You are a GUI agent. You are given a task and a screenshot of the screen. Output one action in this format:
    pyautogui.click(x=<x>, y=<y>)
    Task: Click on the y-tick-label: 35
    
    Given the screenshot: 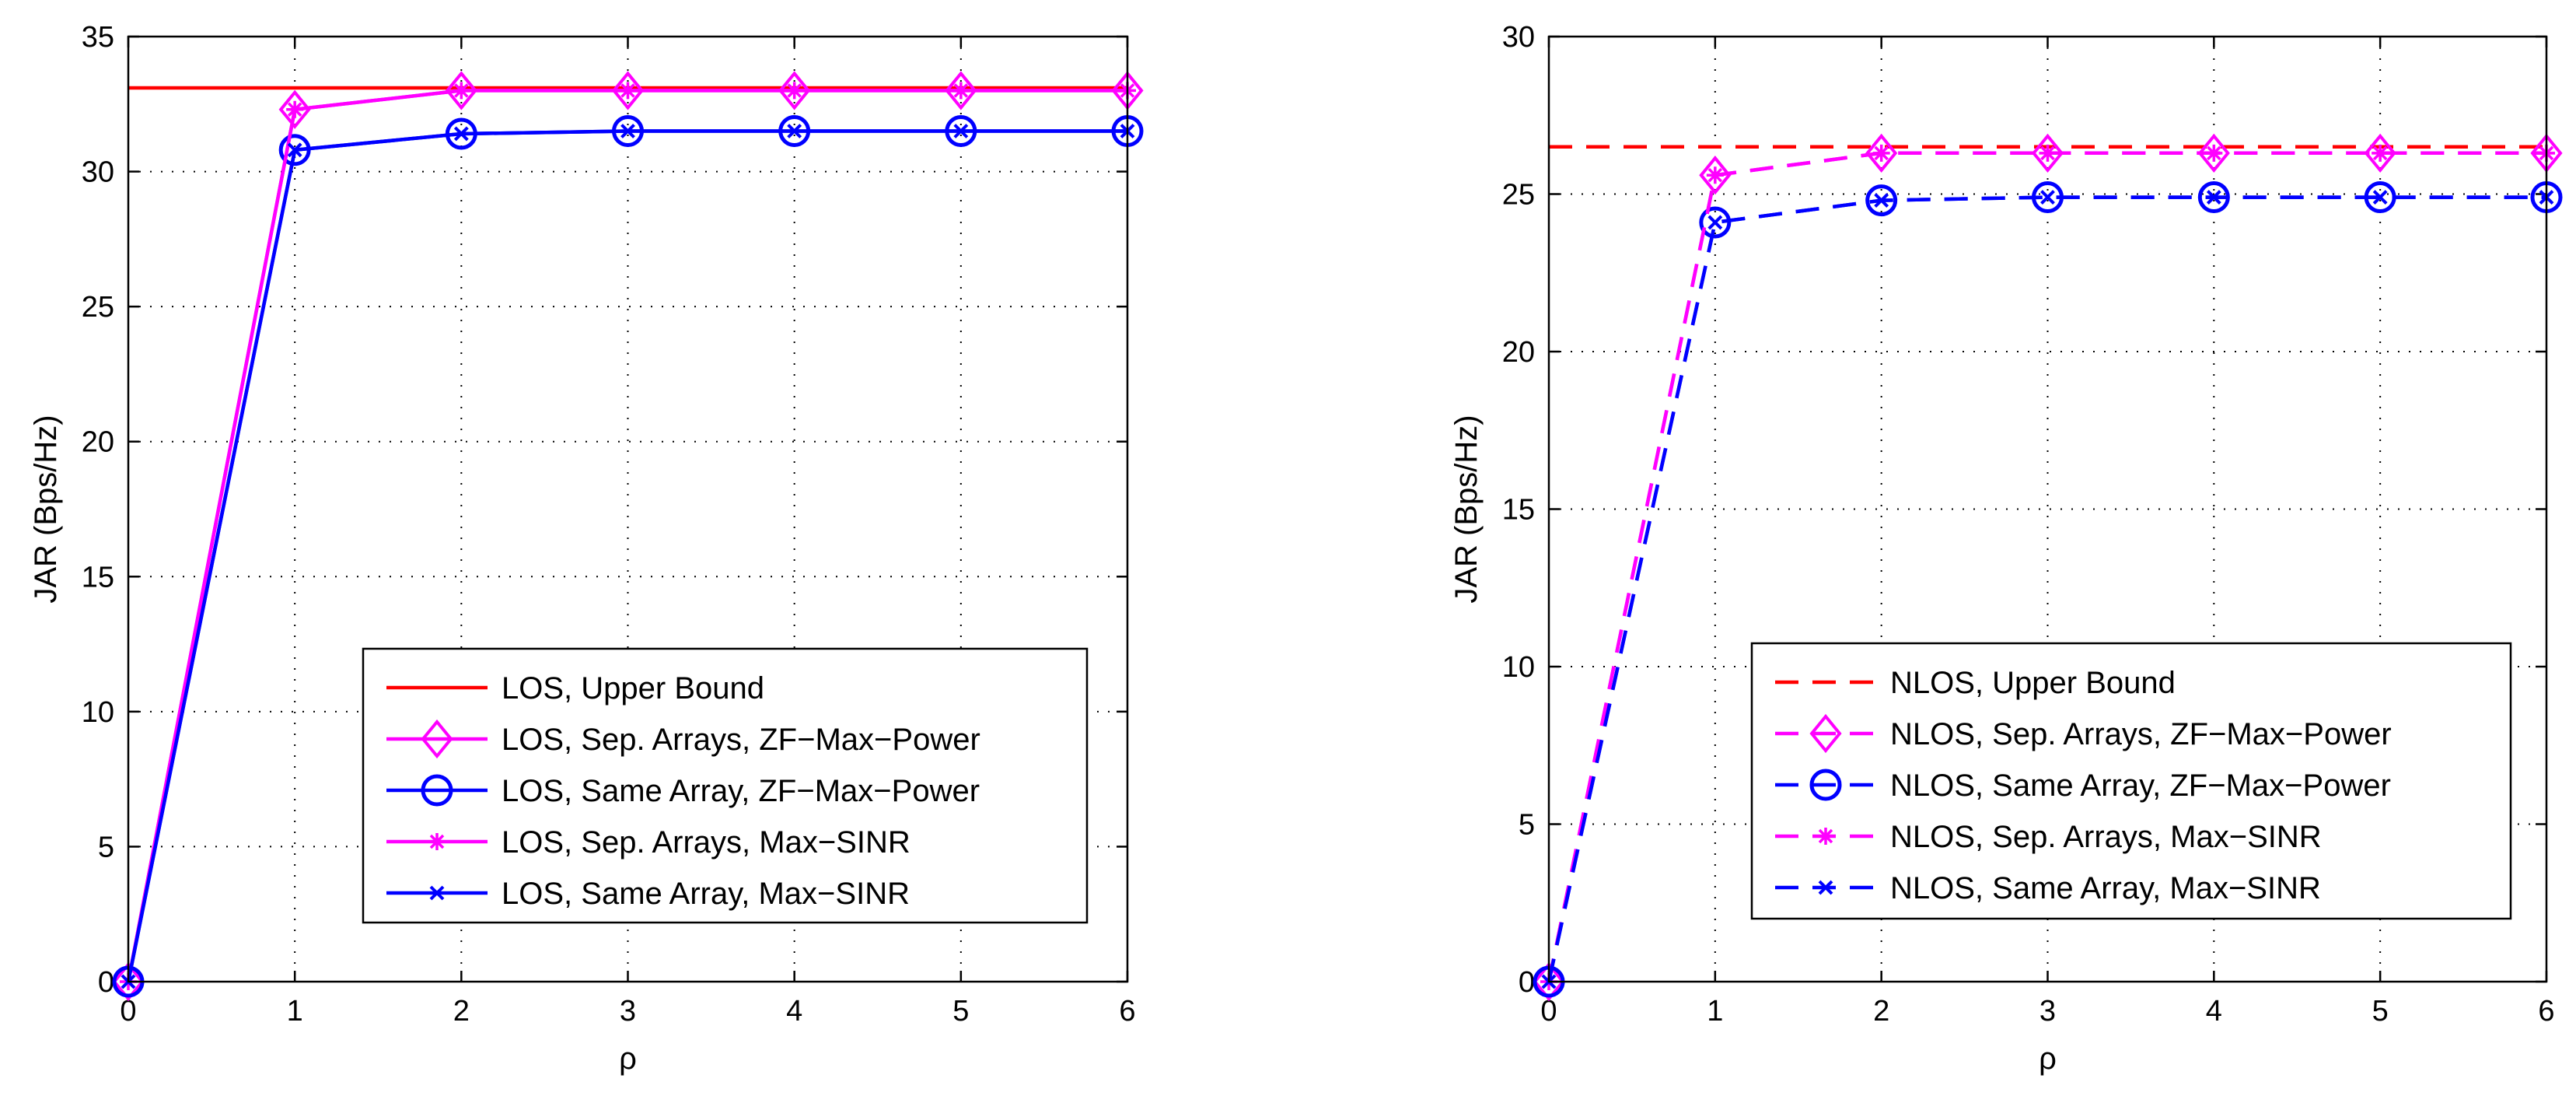 What is the action you would take?
    pyautogui.click(x=98, y=37)
    